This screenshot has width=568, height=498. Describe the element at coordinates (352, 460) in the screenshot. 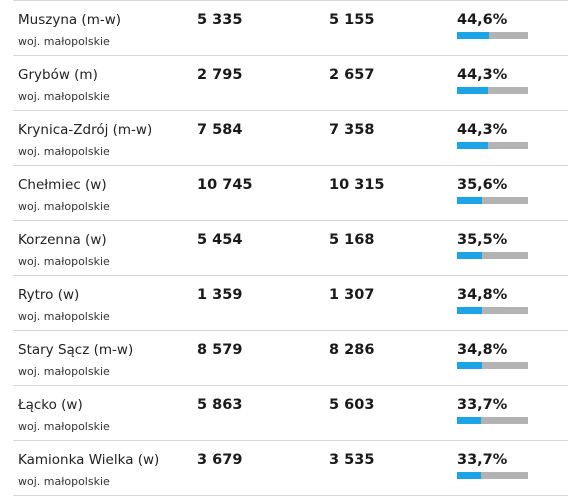

I see `value-column-2: 3 535` at that location.